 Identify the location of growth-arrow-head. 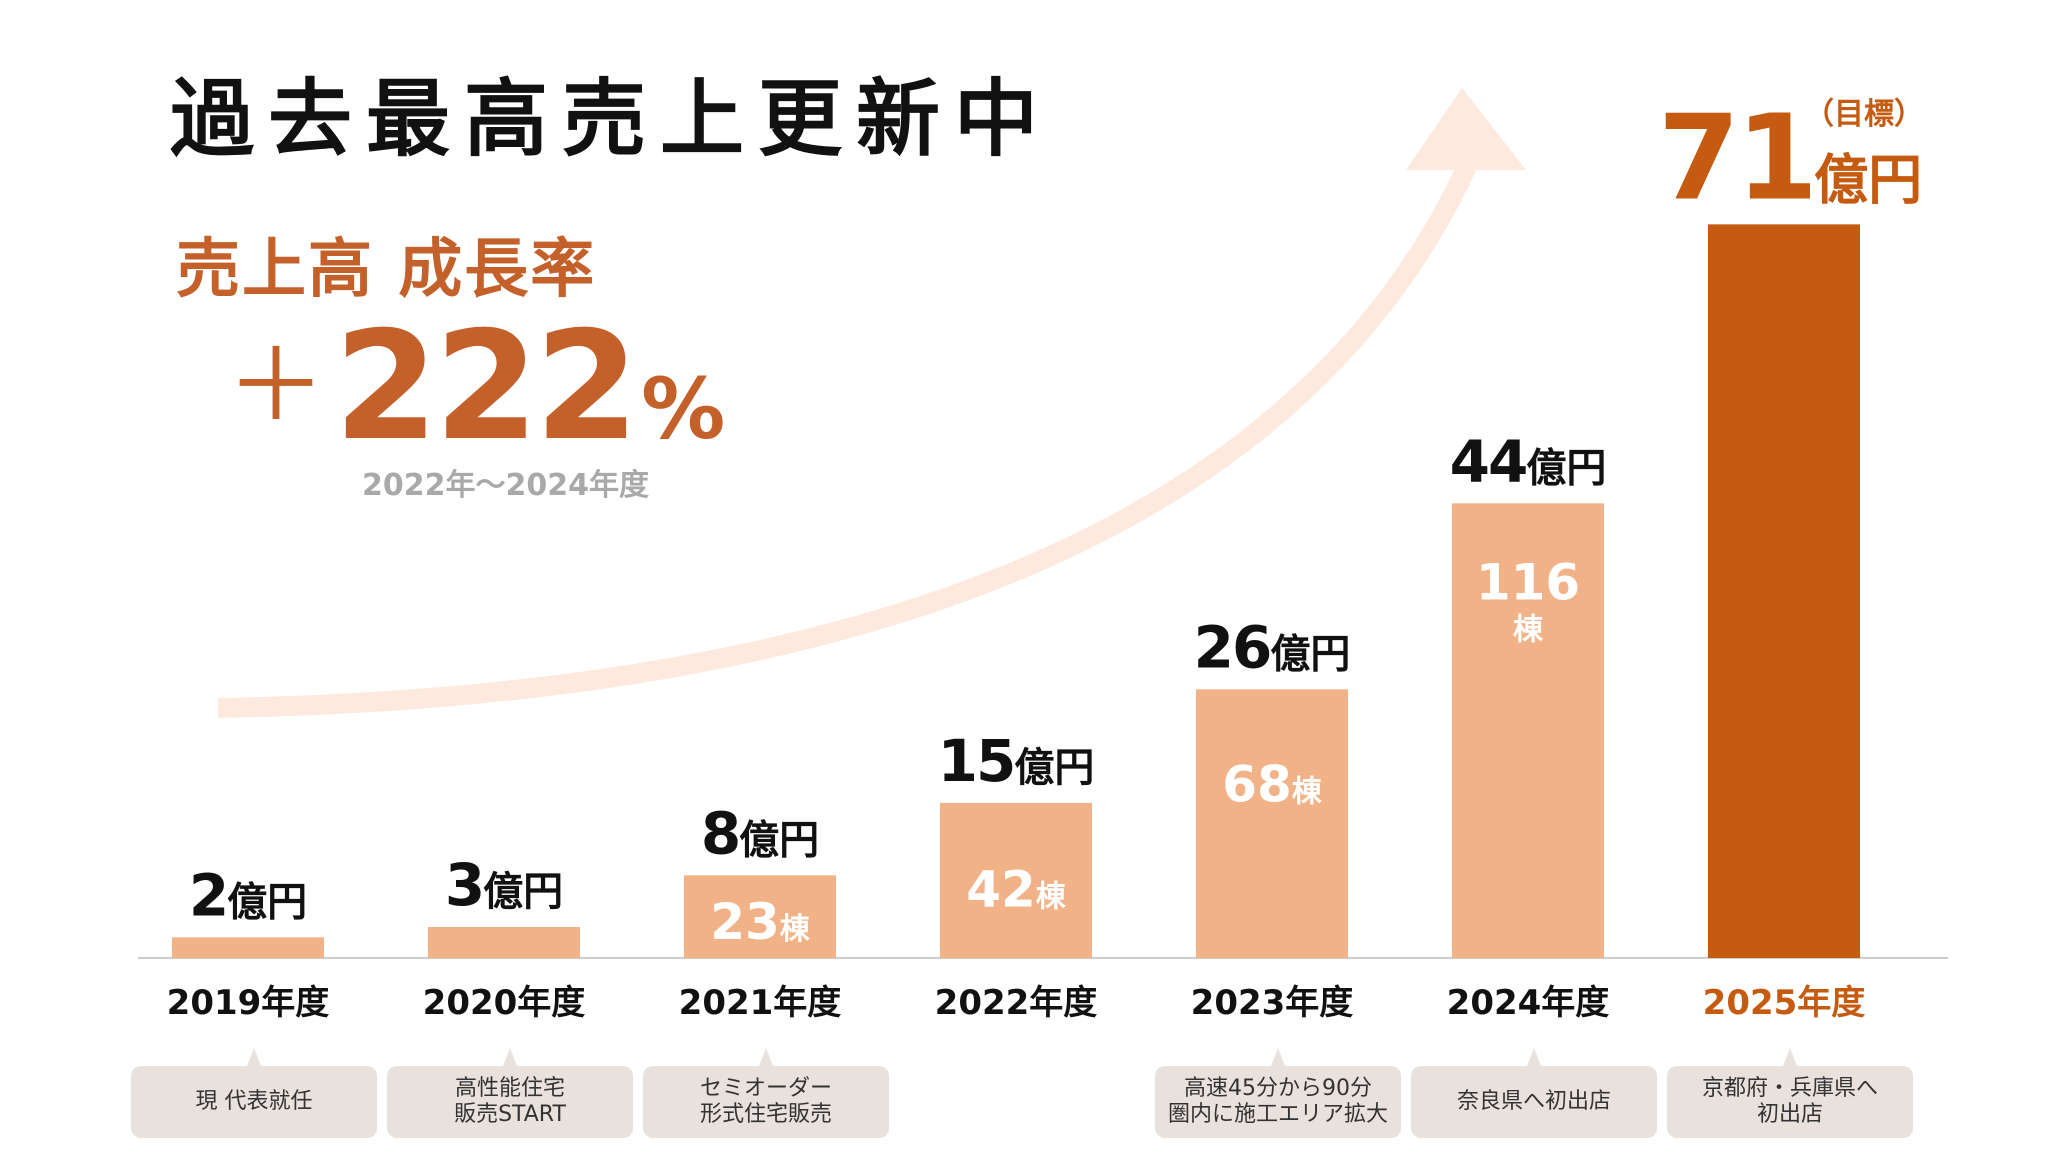
(1466, 129).